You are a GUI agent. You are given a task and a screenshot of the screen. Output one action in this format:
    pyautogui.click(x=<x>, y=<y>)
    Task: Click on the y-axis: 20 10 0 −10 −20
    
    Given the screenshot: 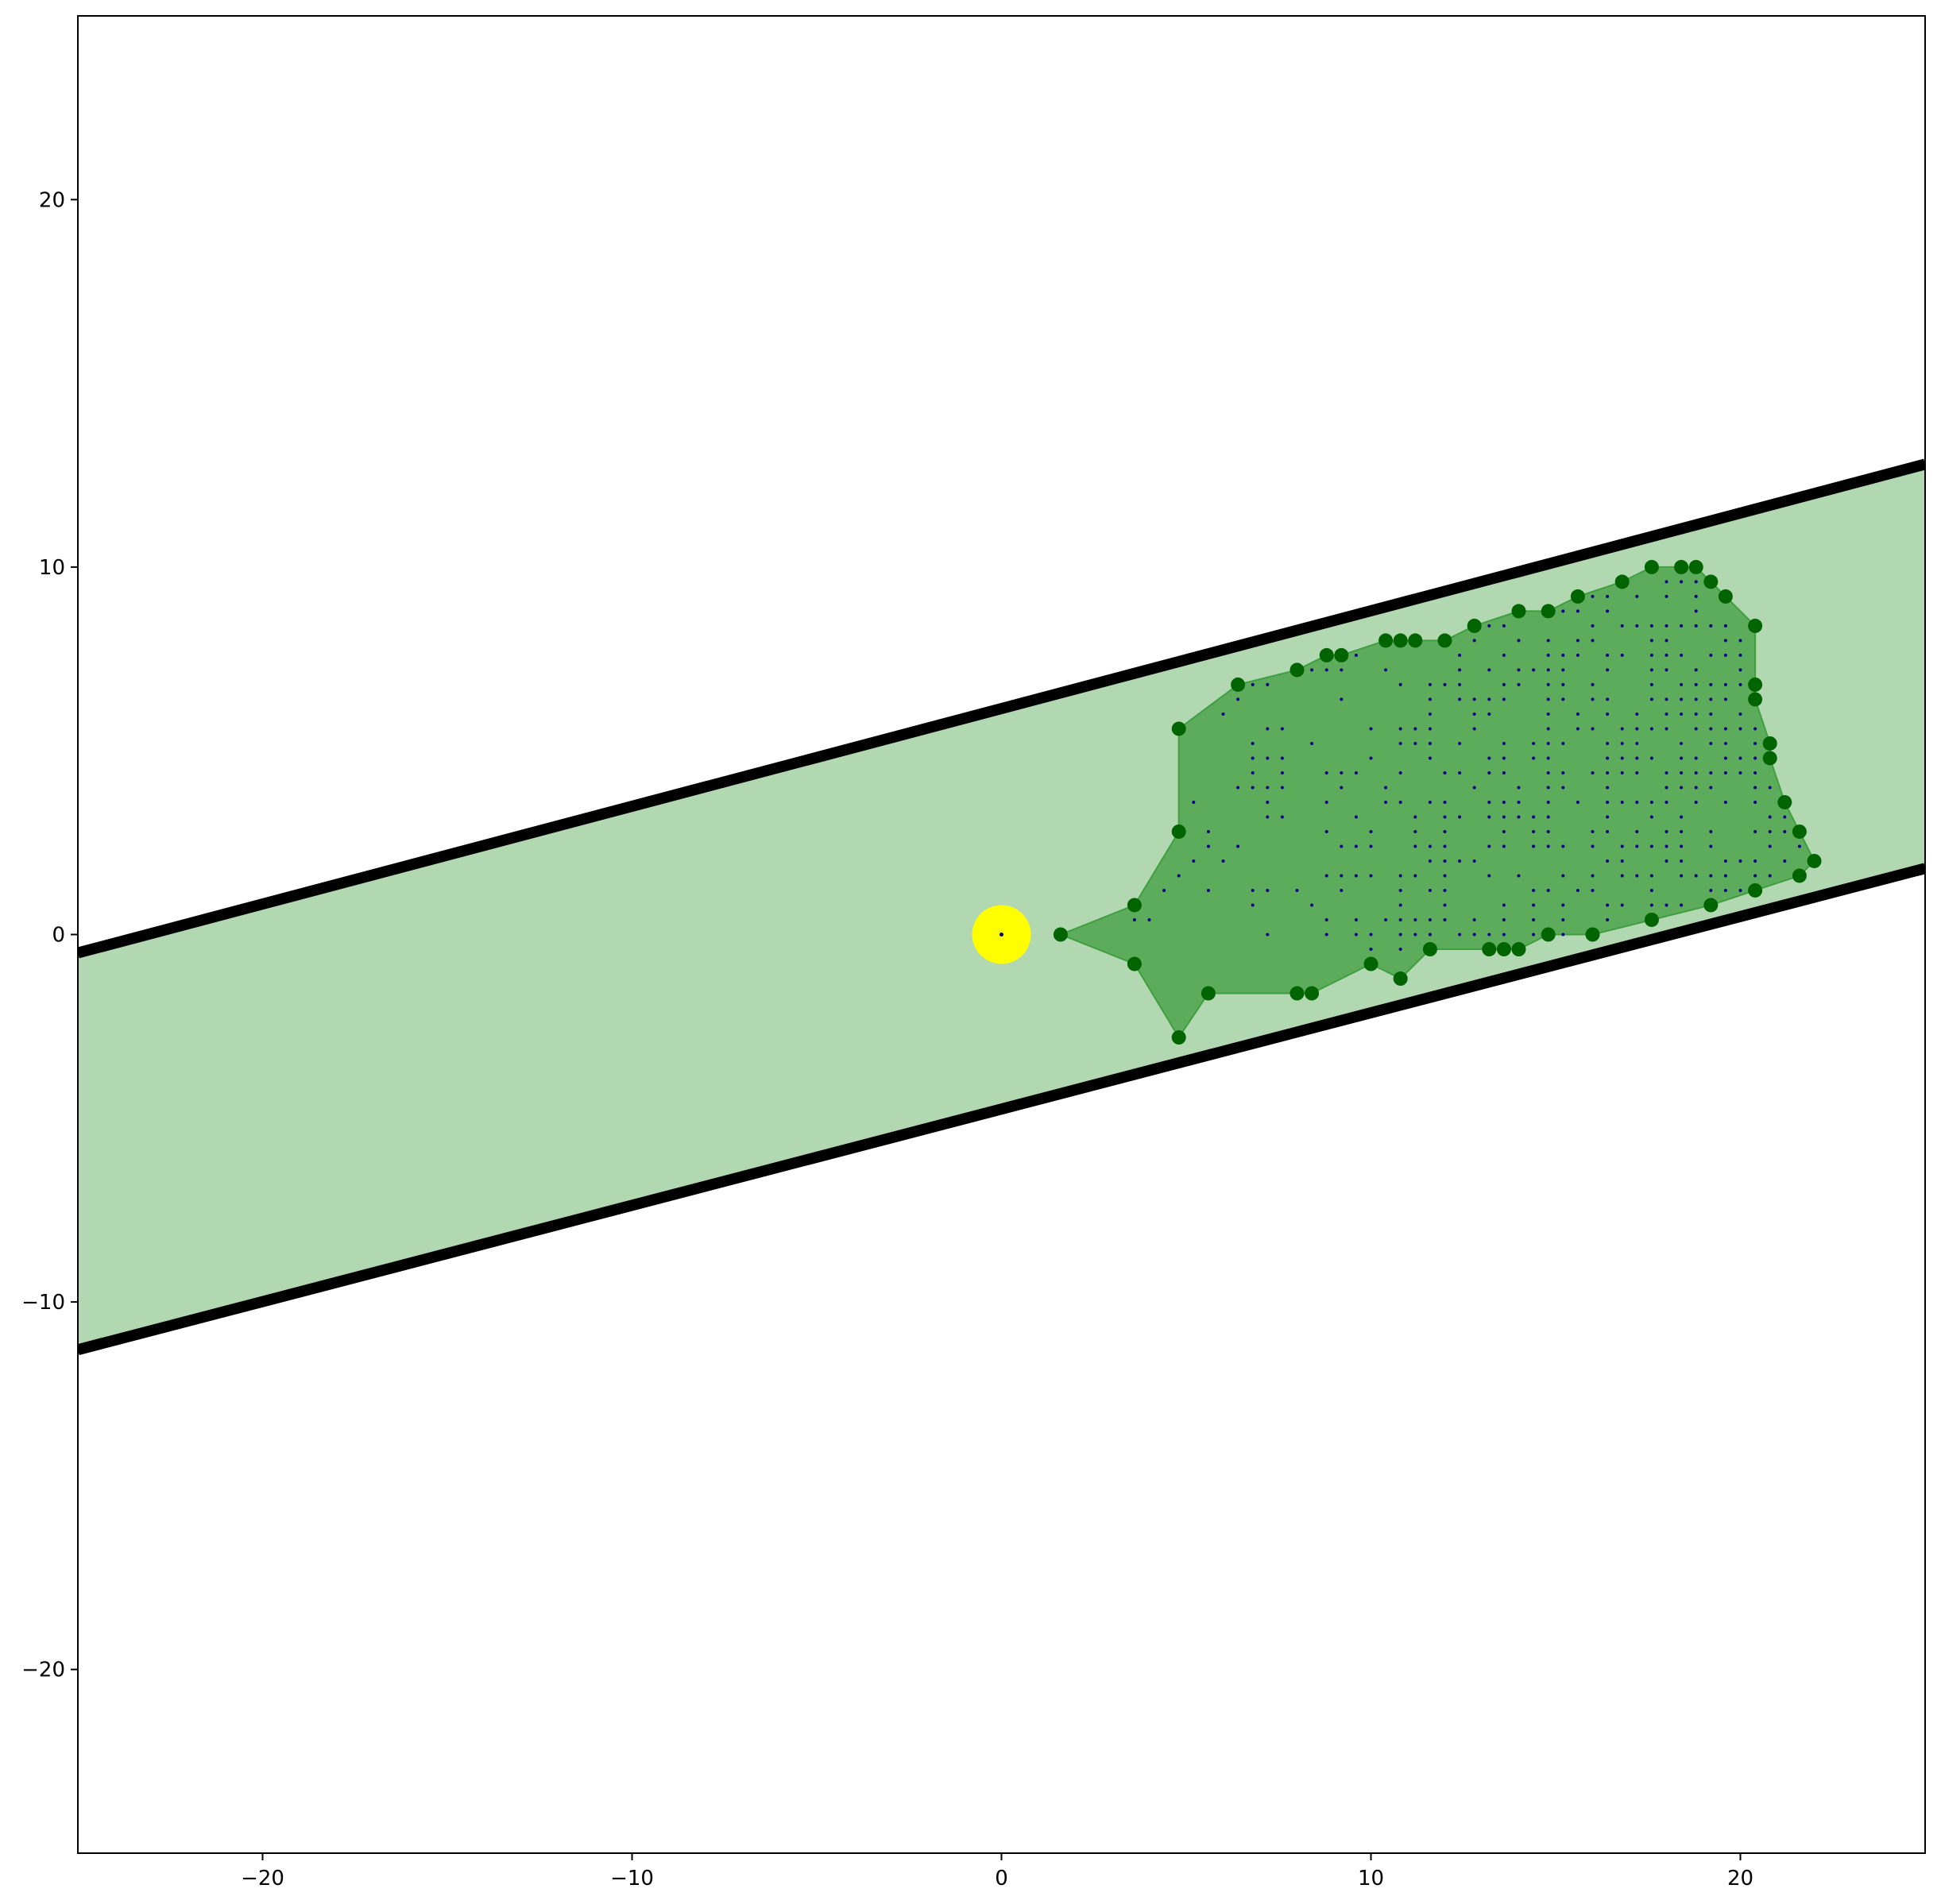 What is the action you would take?
    pyautogui.click(x=49, y=935)
    